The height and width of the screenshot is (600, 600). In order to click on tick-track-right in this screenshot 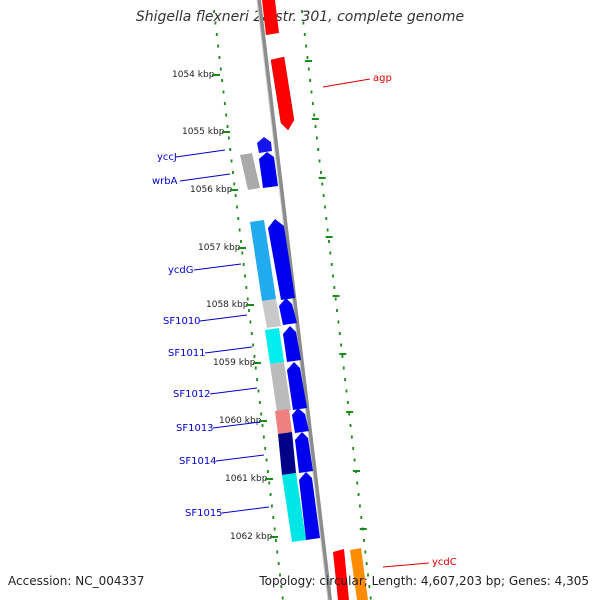, I will do `click(336, 305)`.